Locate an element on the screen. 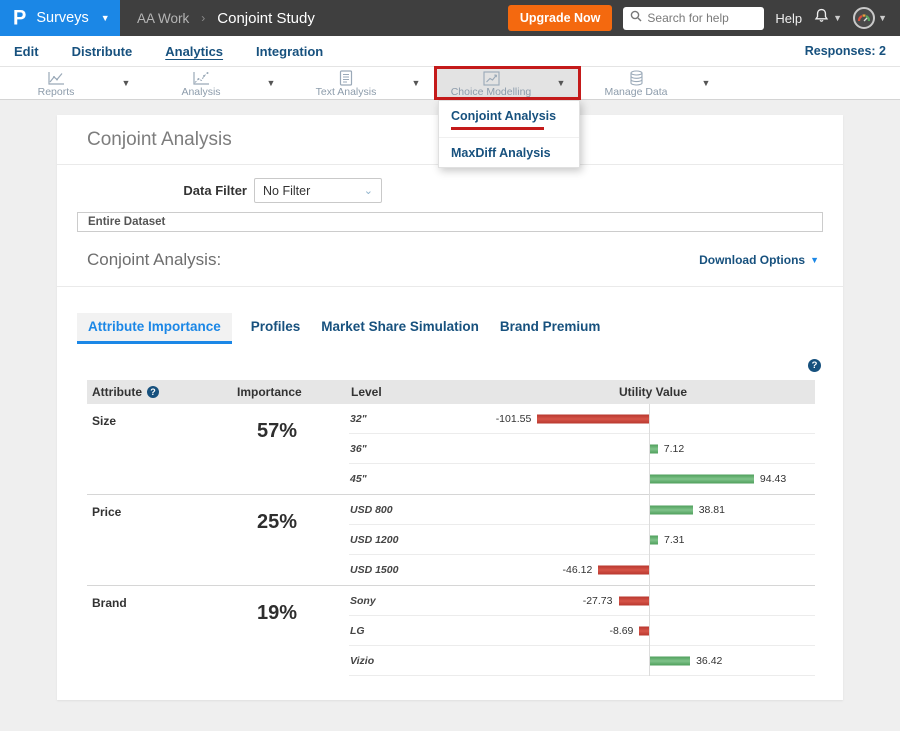 The height and width of the screenshot is (731, 900). level-row: USD 1200 7.31 is located at coordinates (582, 540).